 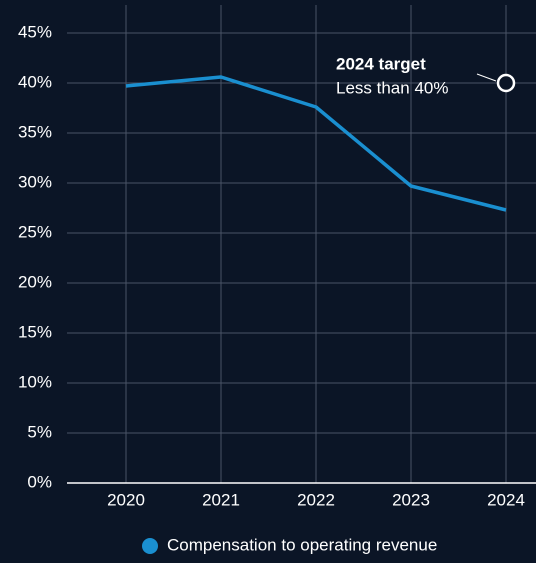 I want to click on x-tick-label: 2020, so click(x=126, y=499).